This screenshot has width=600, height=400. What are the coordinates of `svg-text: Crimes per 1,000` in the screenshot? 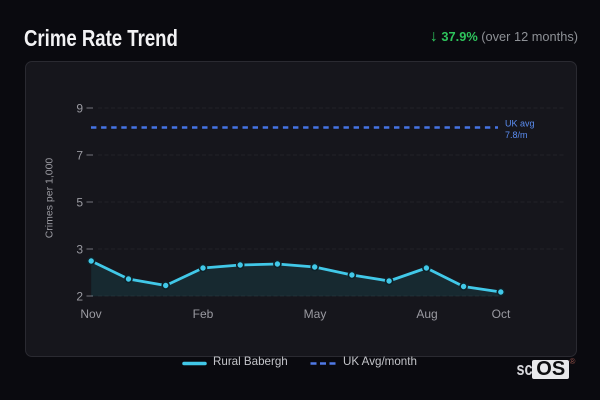 It's located at (50, 198).